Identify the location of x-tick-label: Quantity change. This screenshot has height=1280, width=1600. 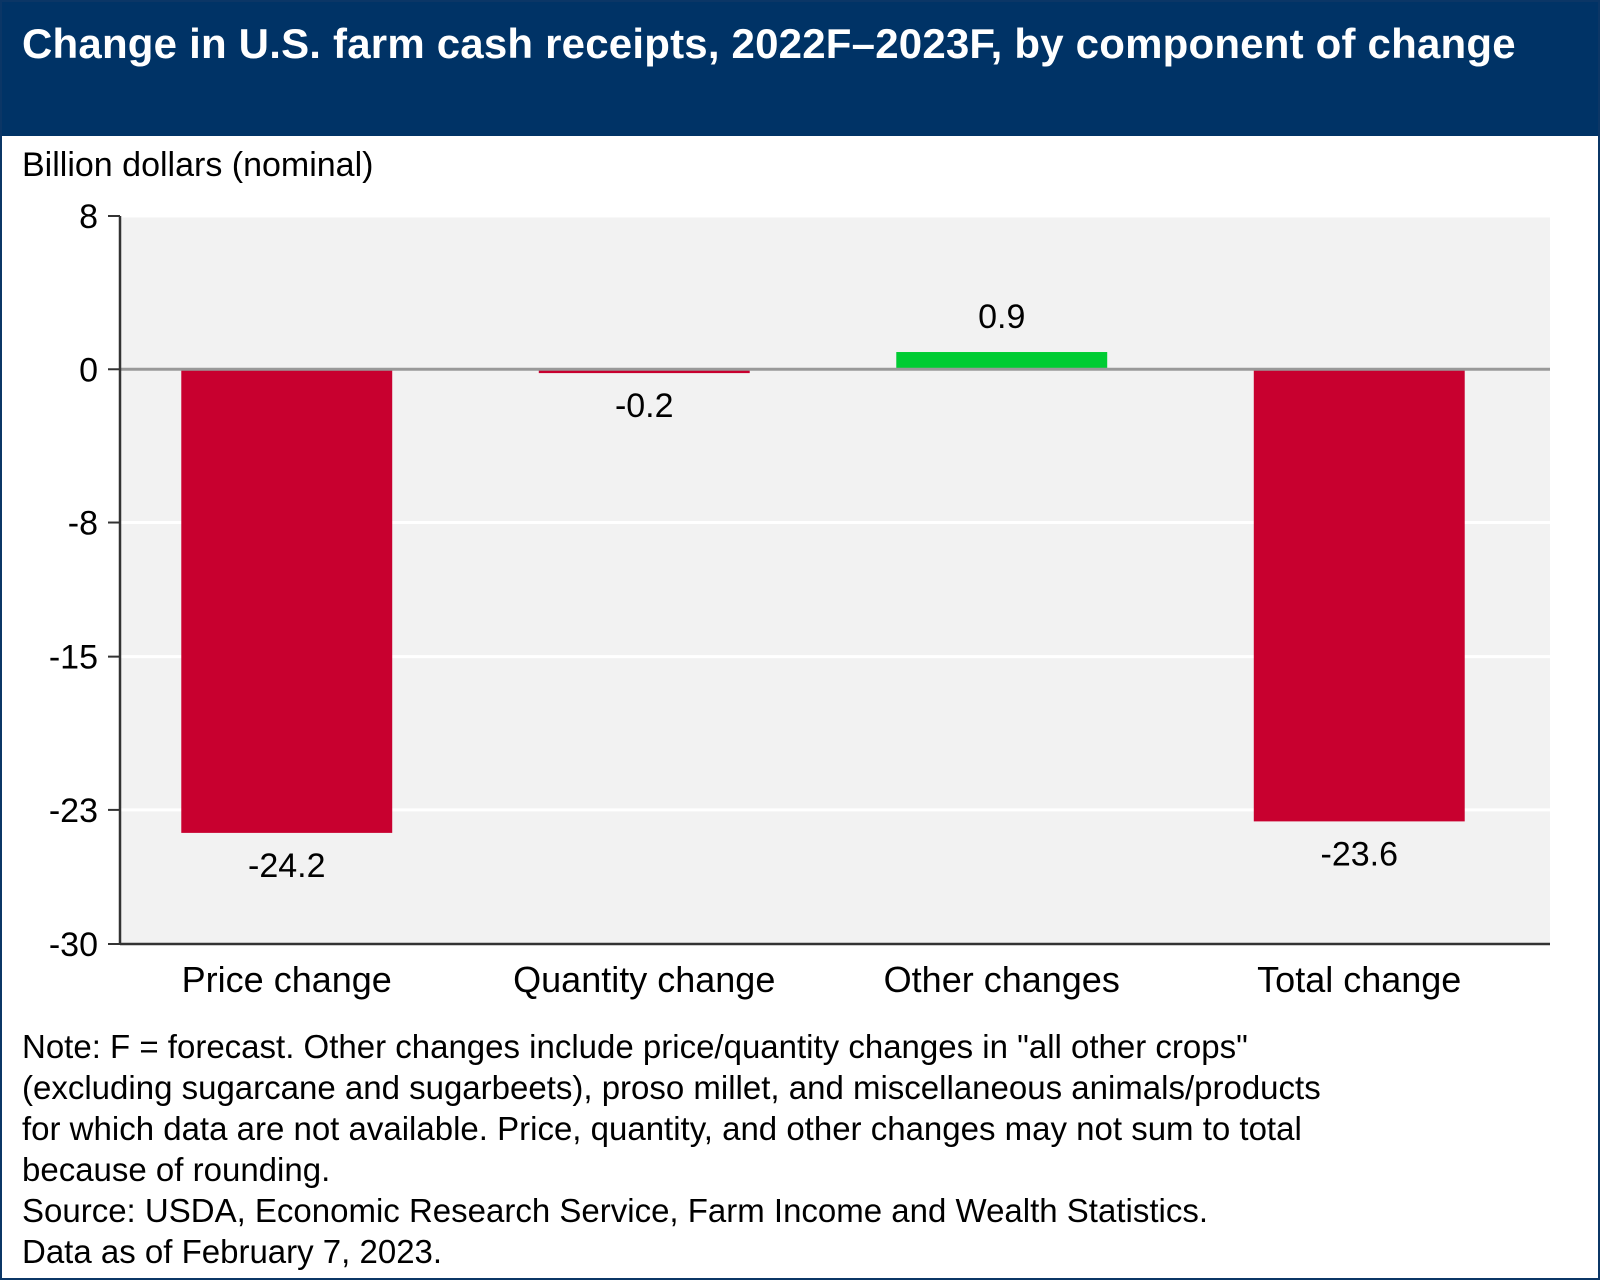
(644, 979).